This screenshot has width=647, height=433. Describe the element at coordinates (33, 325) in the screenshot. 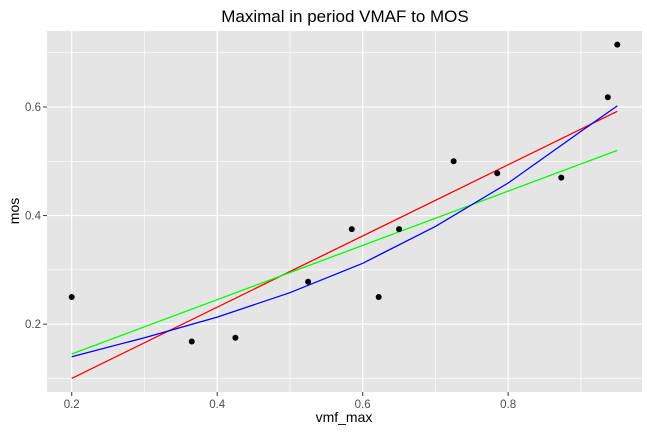

I see `y-tick-label: 0.2` at that location.